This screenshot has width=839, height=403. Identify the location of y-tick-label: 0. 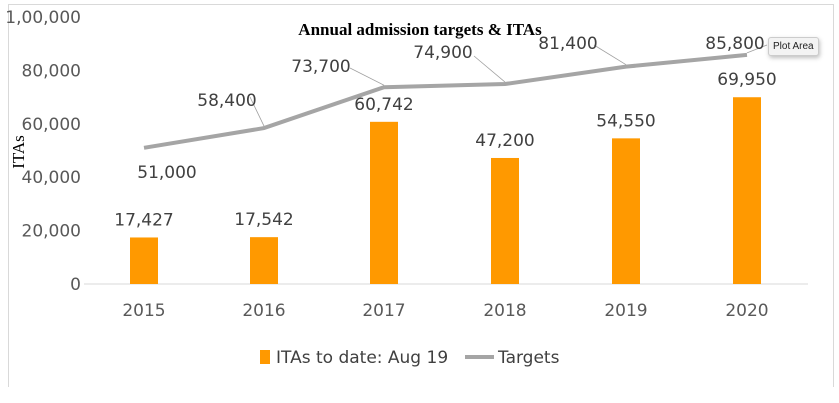
(75, 285).